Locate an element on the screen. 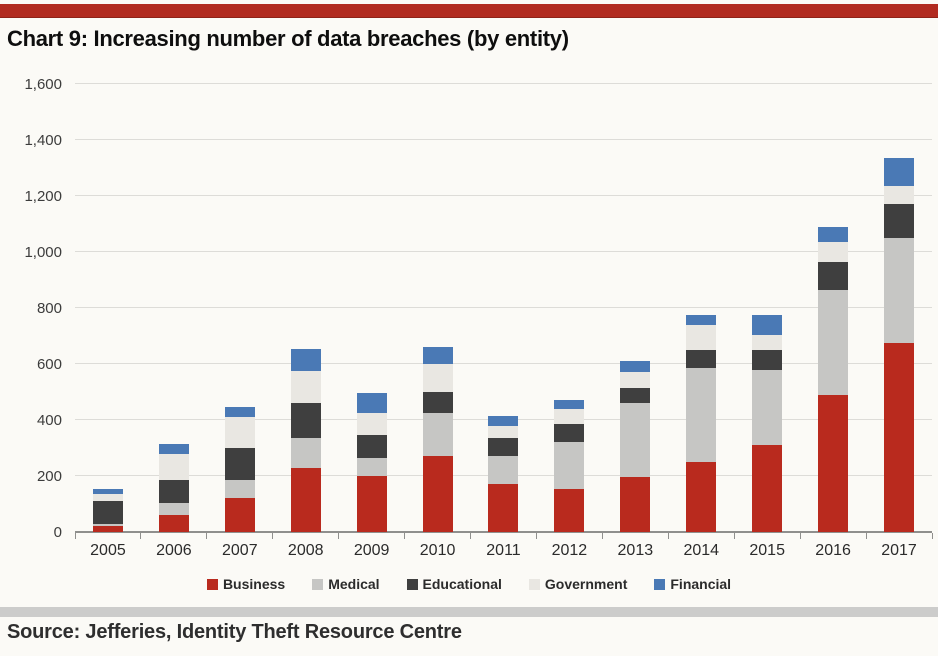  stacked-bar-2008 is located at coordinates (305, 440).